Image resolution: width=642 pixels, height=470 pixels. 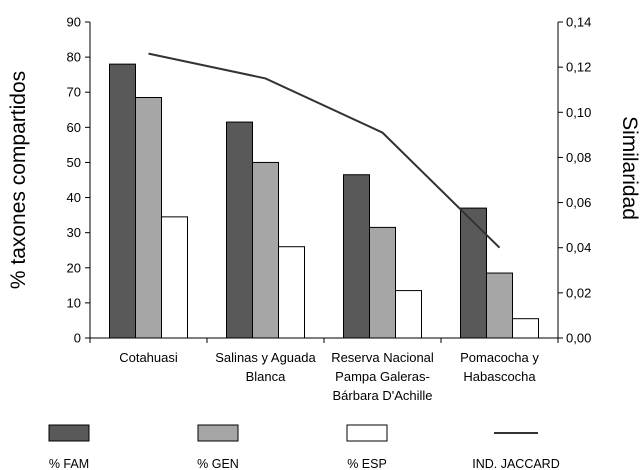 I want to click on y-tick-label-left: 20, so click(x=74, y=267).